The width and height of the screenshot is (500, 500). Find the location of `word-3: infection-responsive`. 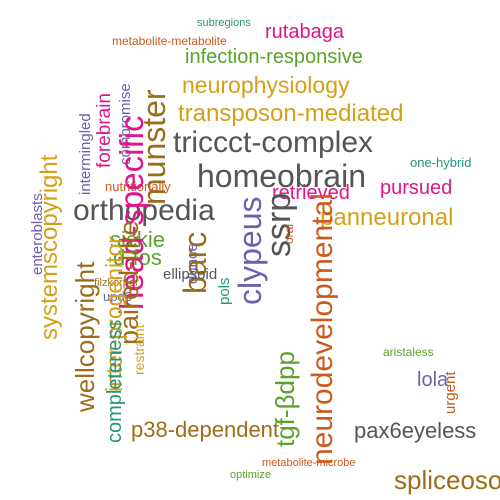

word-3: infection-responsive is located at coordinates (274, 57).